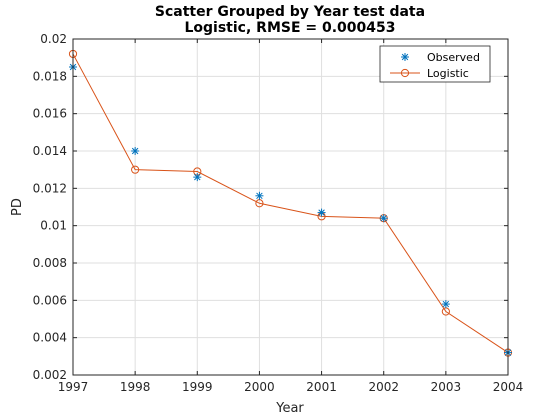 The image size is (560, 420). What do you see at coordinates (50, 263) in the screenshot?
I see `y-tick-label: 0.008` at bounding box center [50, 263].